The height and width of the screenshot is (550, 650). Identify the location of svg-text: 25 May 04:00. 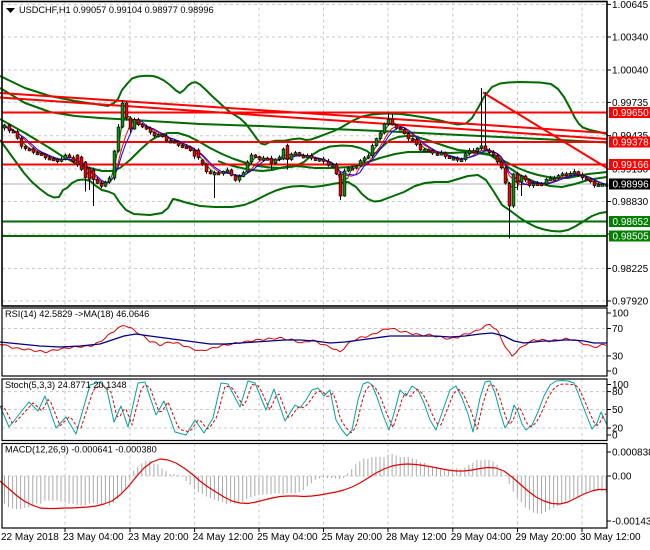
(287, 537).